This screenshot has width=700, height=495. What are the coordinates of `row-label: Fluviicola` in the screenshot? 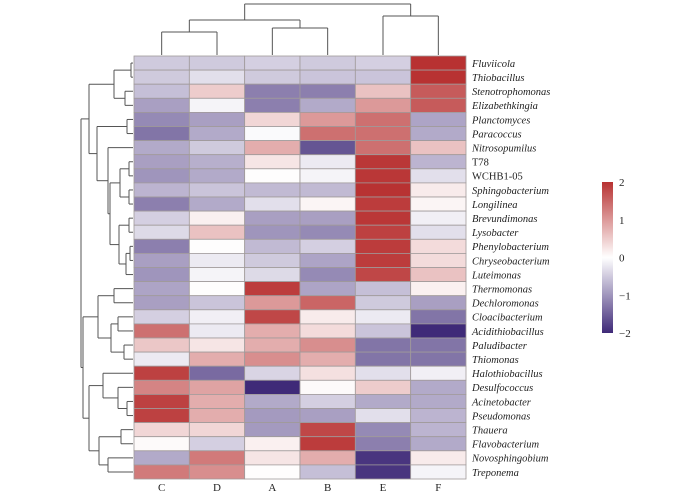 It's located at (493, 64).